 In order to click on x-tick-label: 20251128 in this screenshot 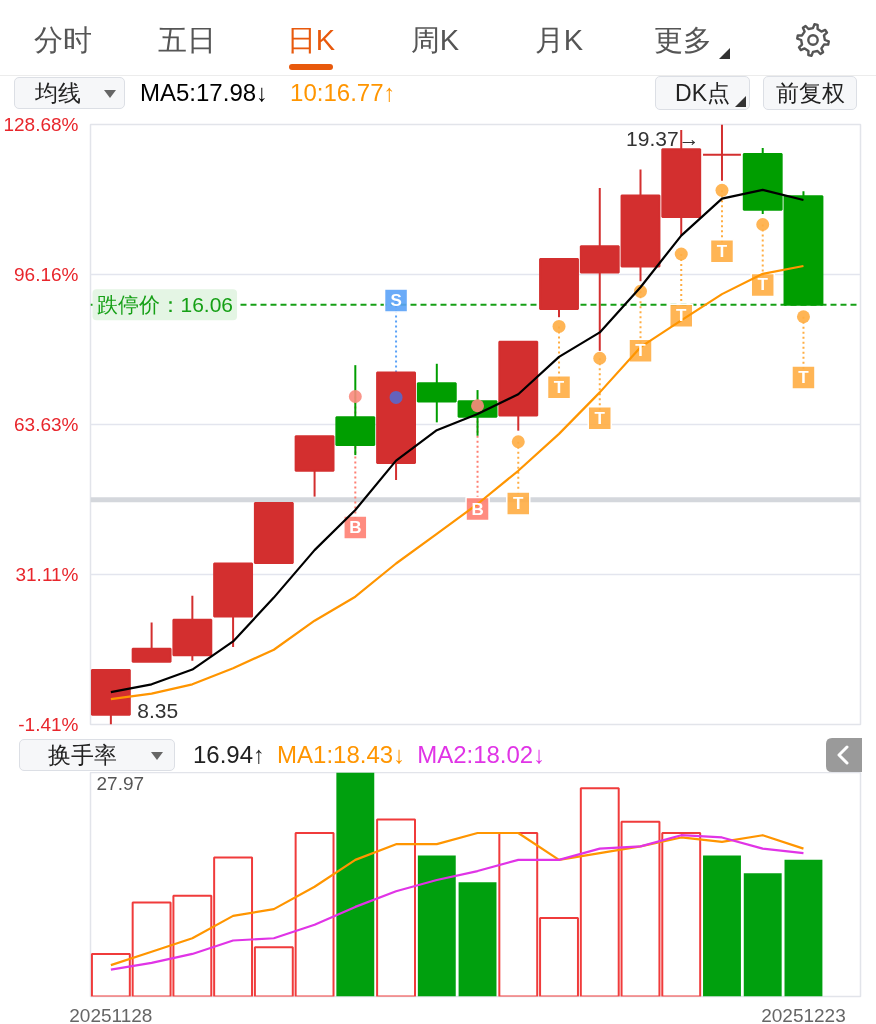, I will do `click(111, 1014)`.